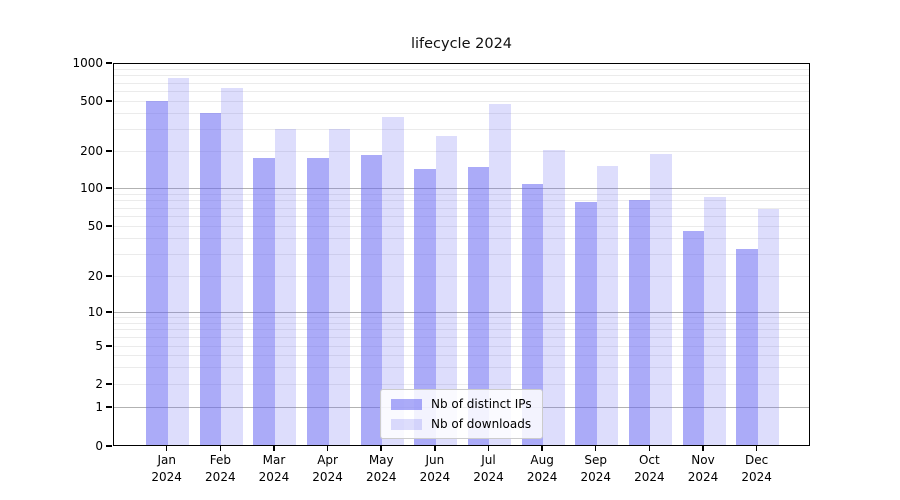  Describe the element at coordinates (274, 469) in the screenshot. I see `x-tick-label-mar: Mar 2024` at that location.